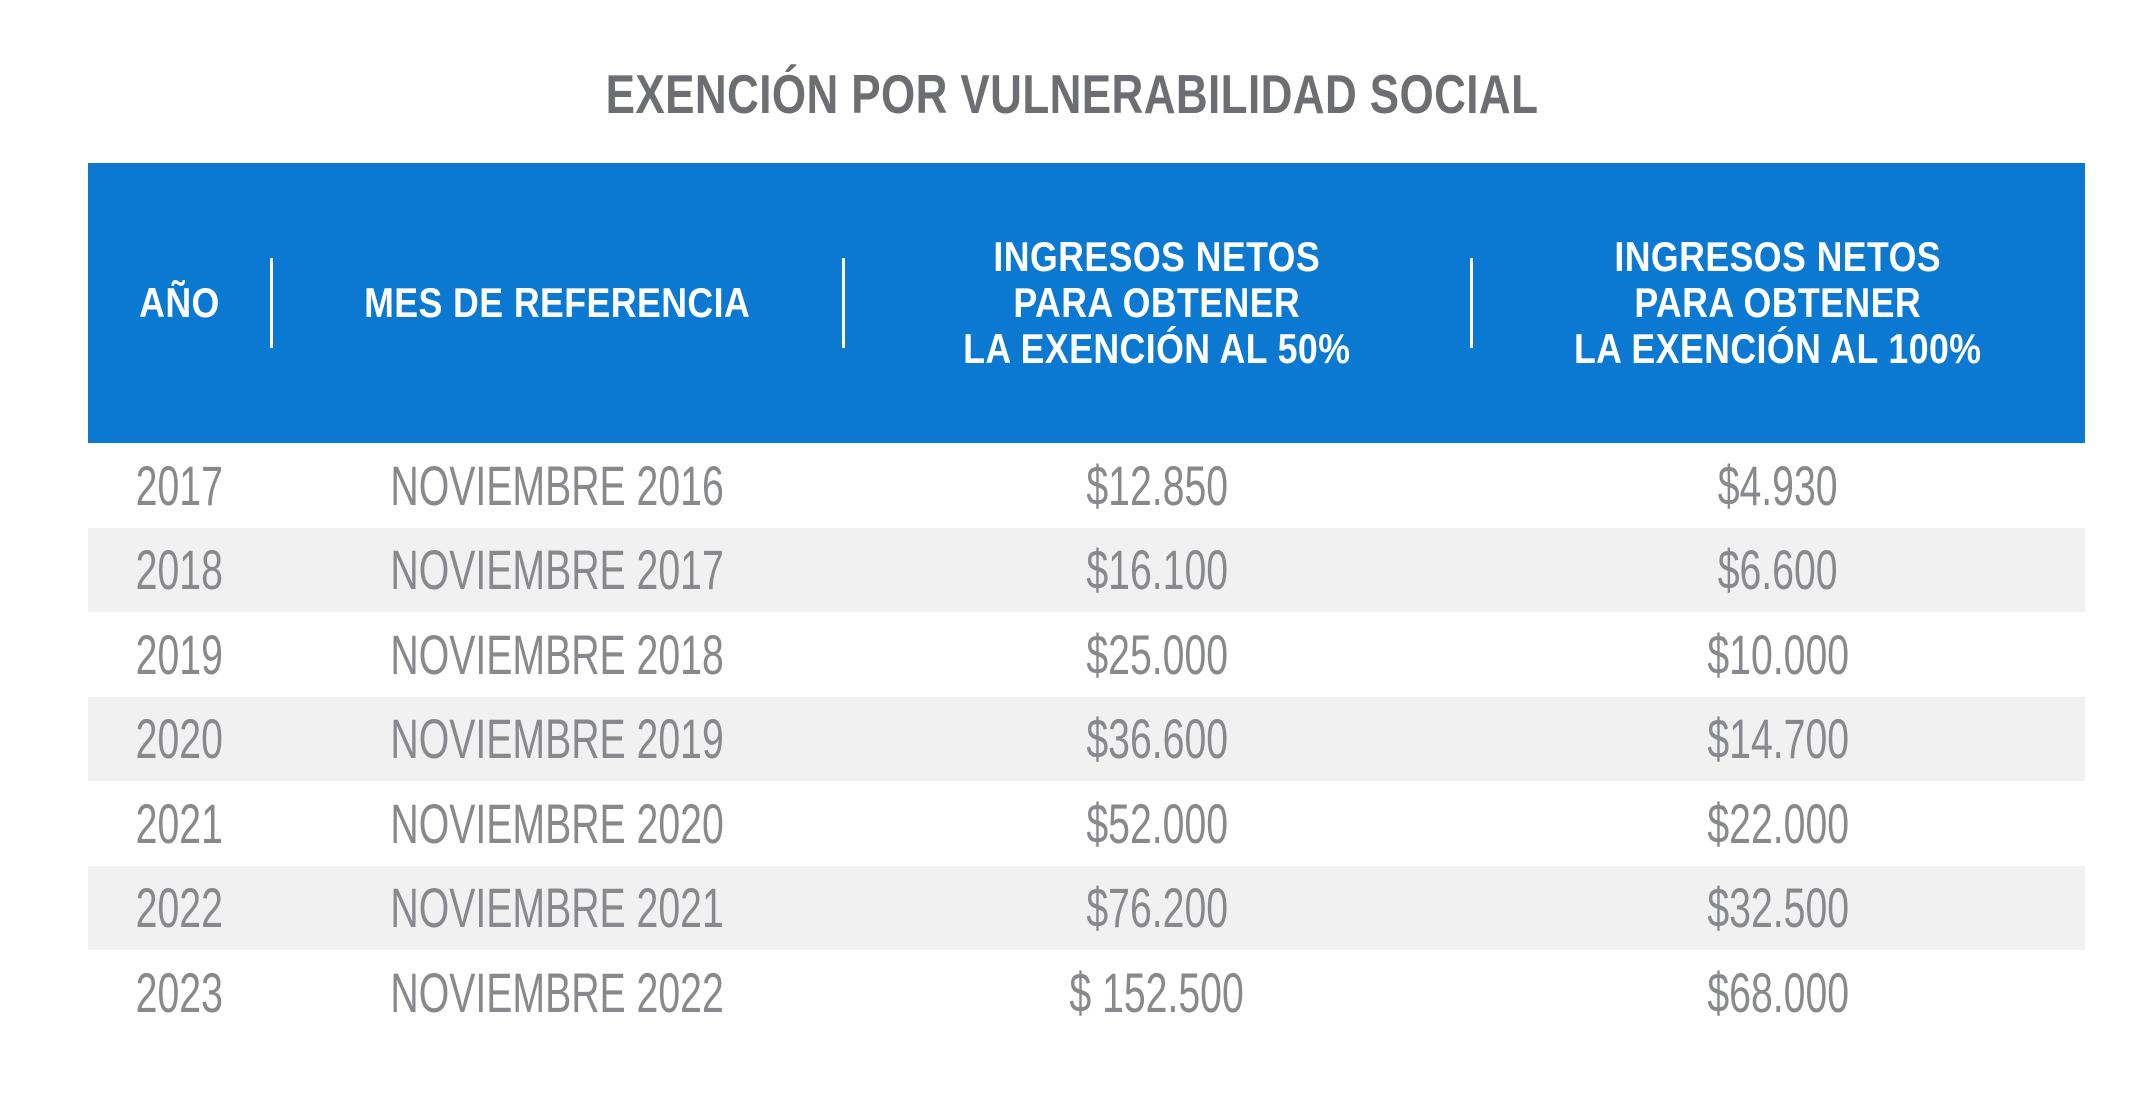 This screenshot has width=2143, height=1094. I want to click on cell-mes: NOVIEMBRE 2020, so click(557, 823).